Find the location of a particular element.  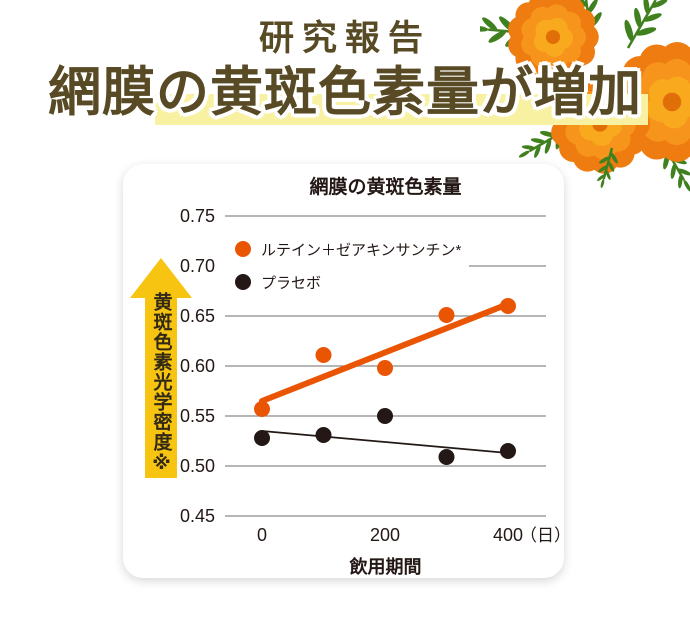

y-axis-label: 黄斑色素光学密度※ is located at coordinates (161, 383).